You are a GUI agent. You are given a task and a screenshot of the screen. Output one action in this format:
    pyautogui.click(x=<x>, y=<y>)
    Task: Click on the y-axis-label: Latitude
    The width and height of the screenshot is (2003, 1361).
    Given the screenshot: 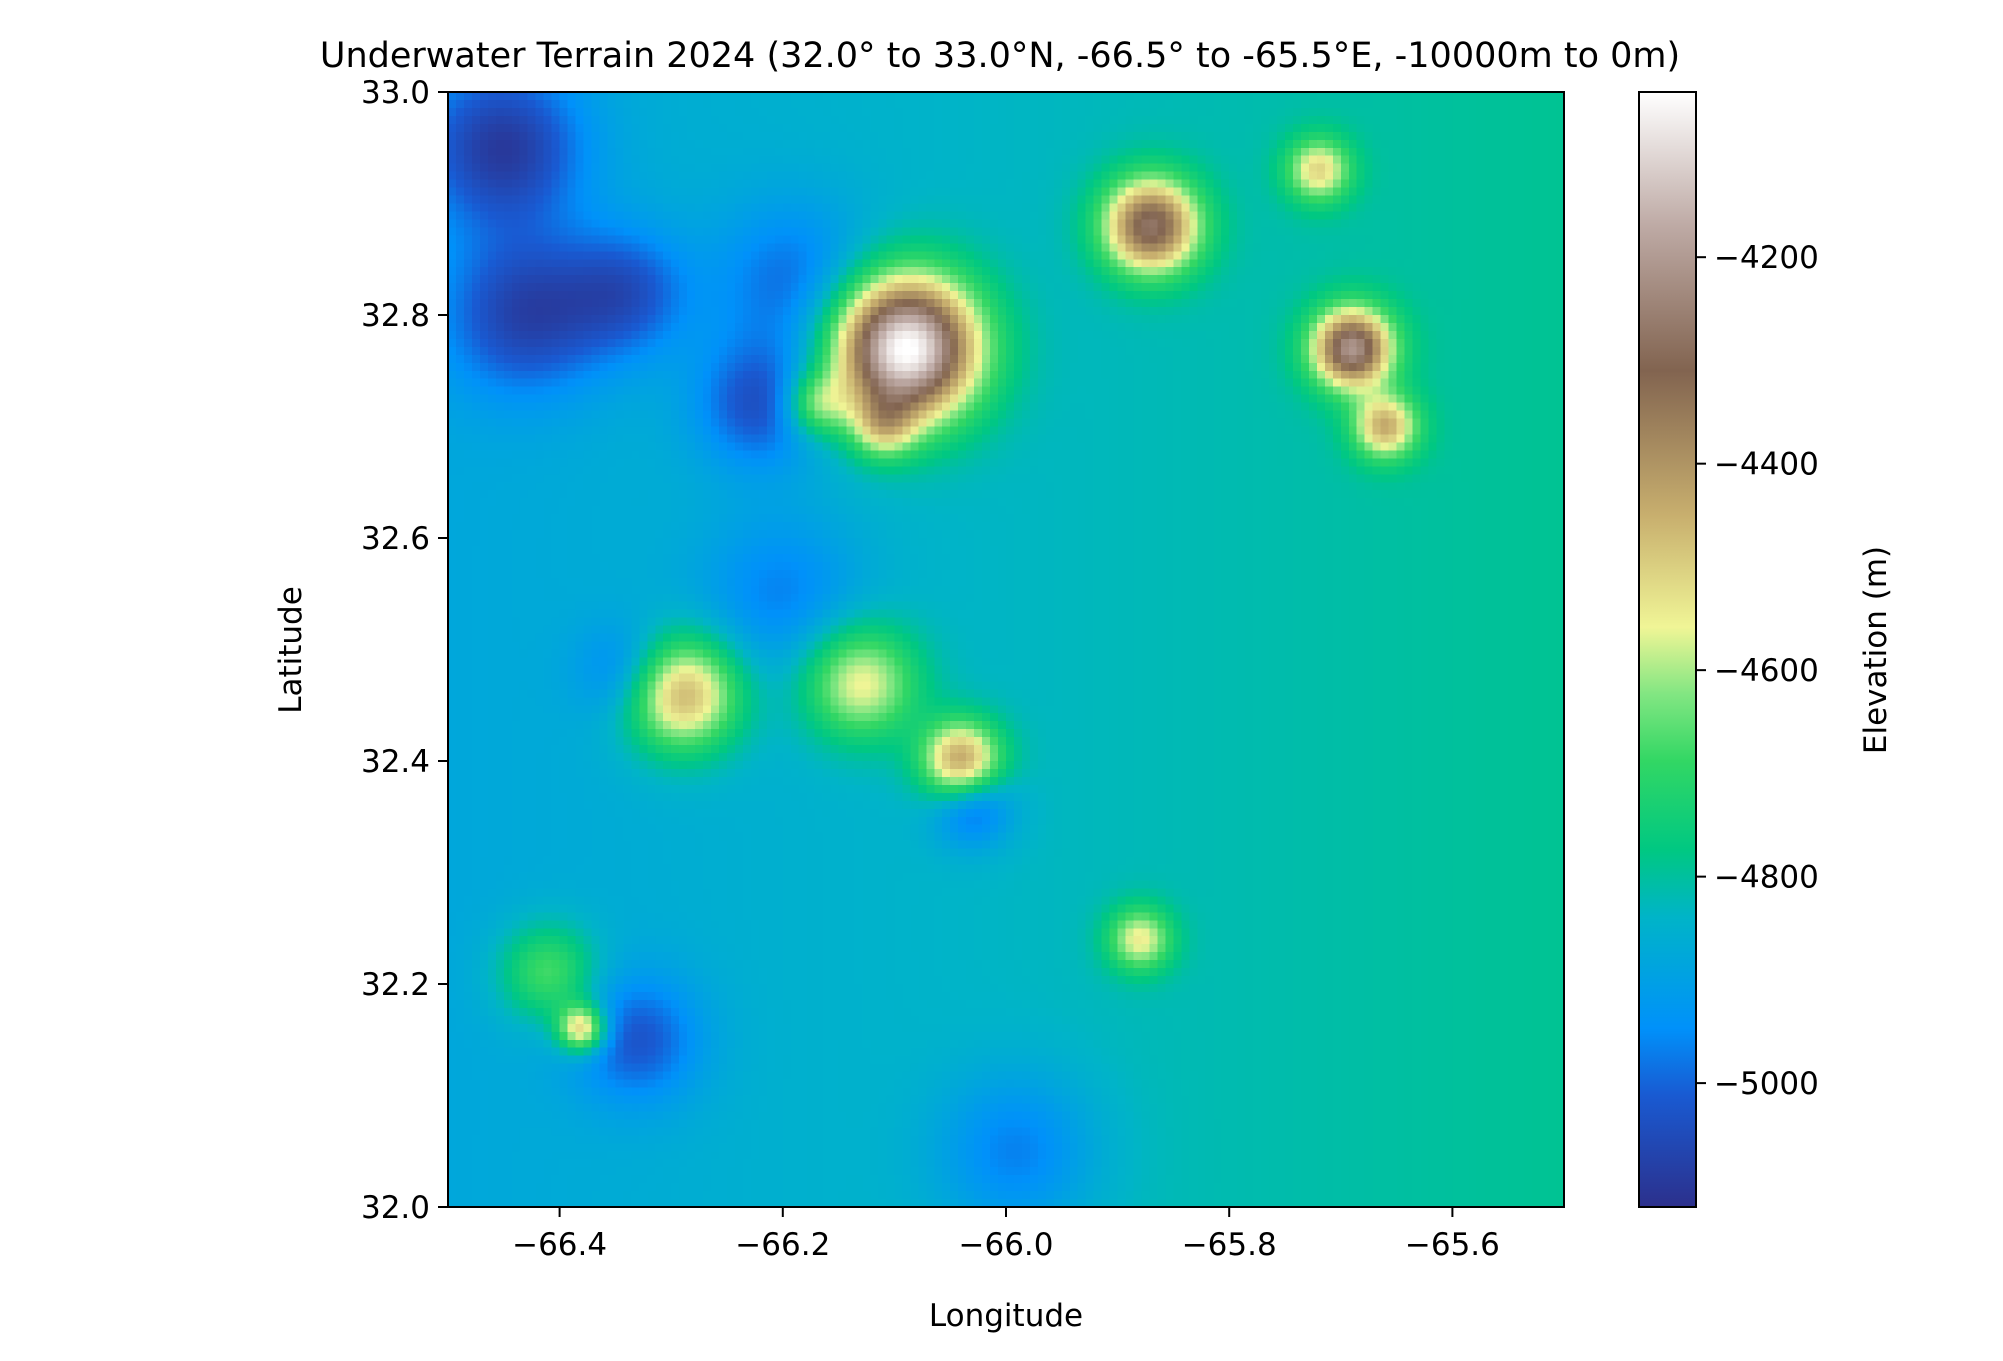 What is the action you would take?
    pyautogui.click(x=291, y=650)
    